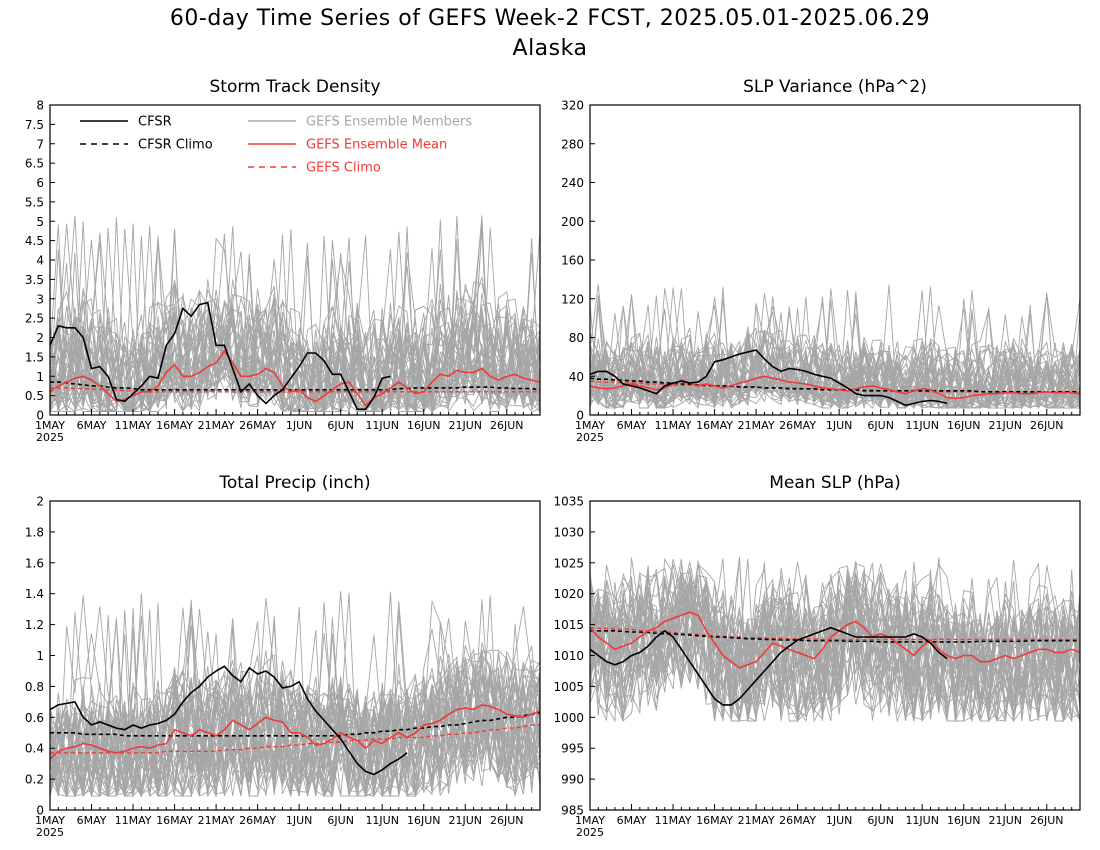 Image resolution: width=1100 pixels, height=850 pixels. I want to click on x-tick-label: 21MAY, so click(216, 425).